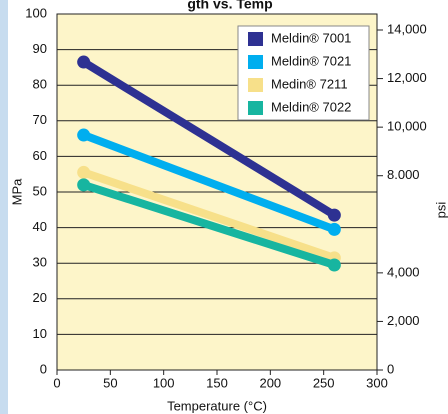  I want to click on legend-label: Meldin® 7001, so click(311, 37).